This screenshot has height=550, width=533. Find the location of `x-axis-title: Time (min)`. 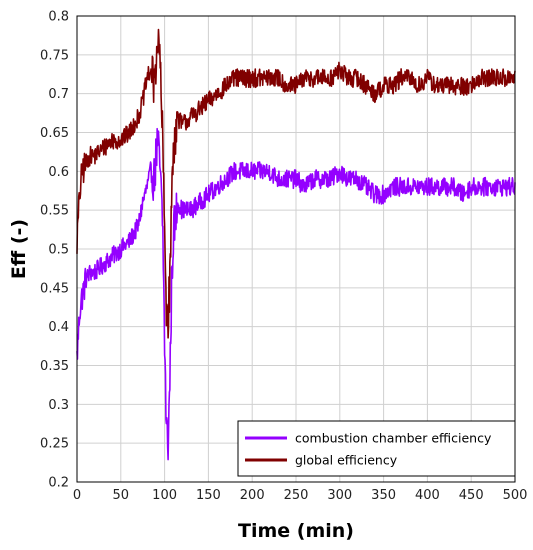

x-axis-title: Time (min) is located at coordinates (296, 531).